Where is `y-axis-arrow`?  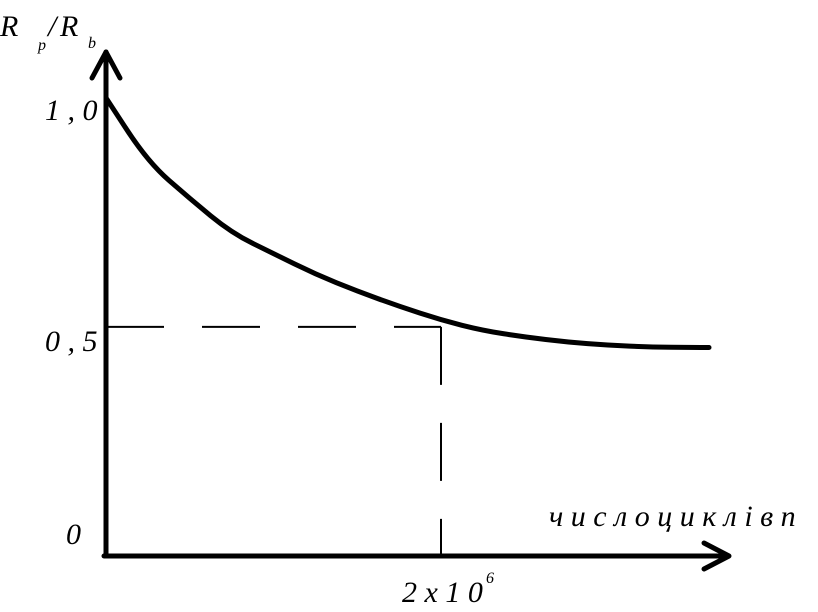
y-axis-arrow is located at coordinates (106, 65).